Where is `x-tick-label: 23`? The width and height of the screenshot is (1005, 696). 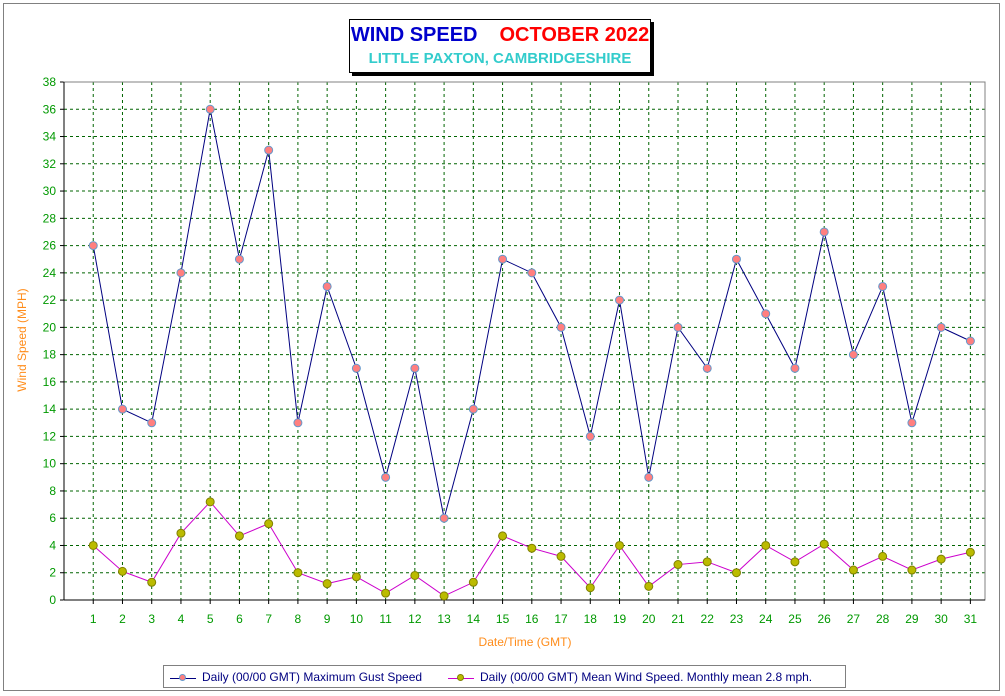 x-tick-label: 23 is located at coordinates (737, 619).